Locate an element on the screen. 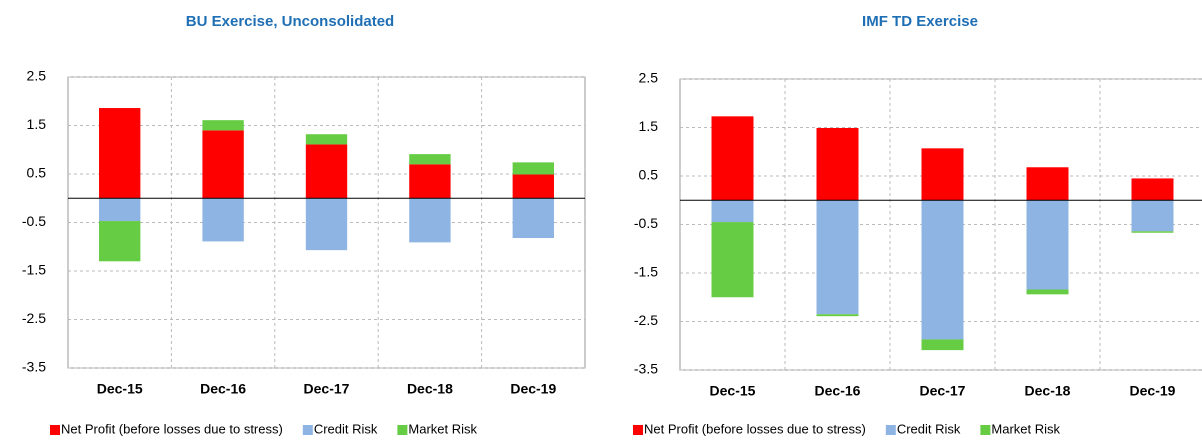 The image size is (1202, 441). chart-title: IMF TD Exercise is located at coordinates (920, 21).